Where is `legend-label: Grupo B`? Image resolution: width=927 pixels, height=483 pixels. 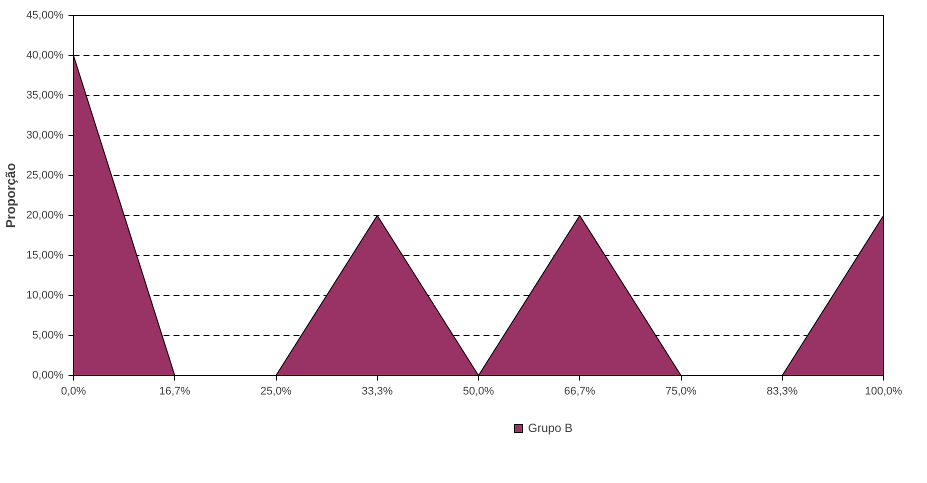 legend-label: Grupo B is located at coordinates (550, 428).